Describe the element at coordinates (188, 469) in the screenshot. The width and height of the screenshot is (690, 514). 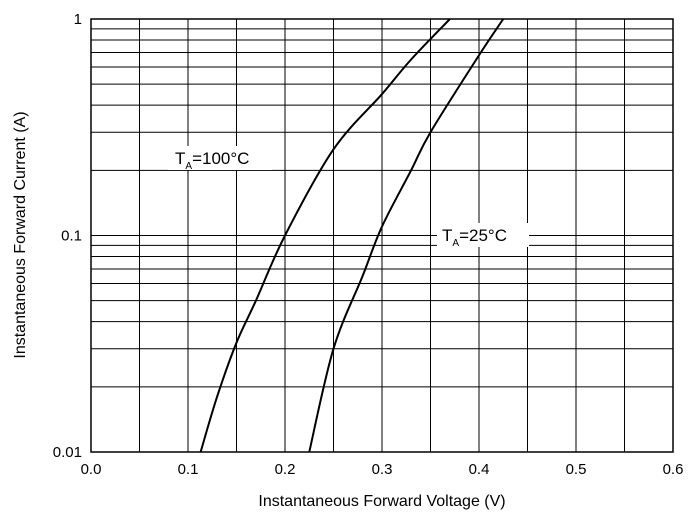
I see `x-tick-label: 0.1` at that location.